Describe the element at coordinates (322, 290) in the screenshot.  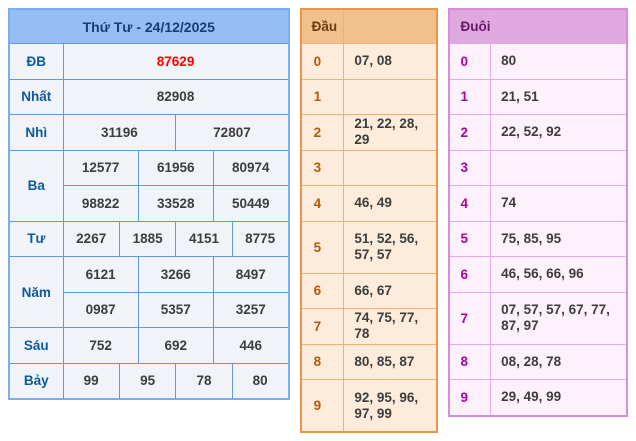
I see `dau-digit-label: 6` at that location.